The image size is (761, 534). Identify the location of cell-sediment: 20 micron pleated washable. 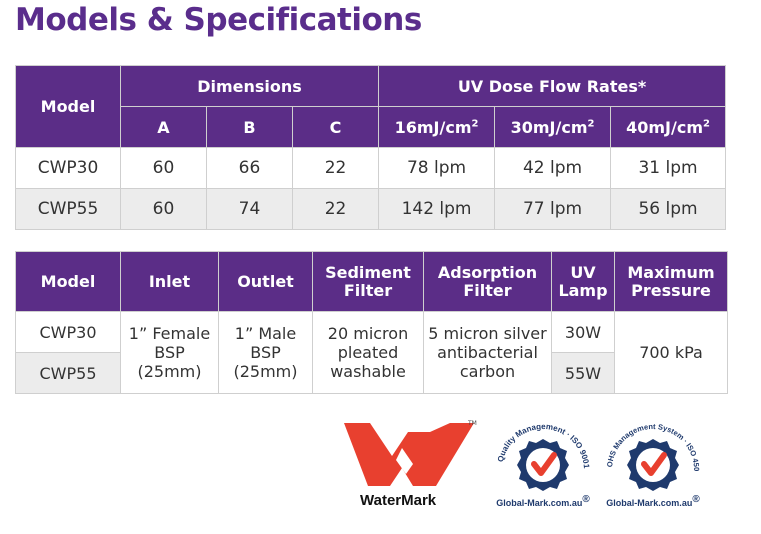
(368, 352).